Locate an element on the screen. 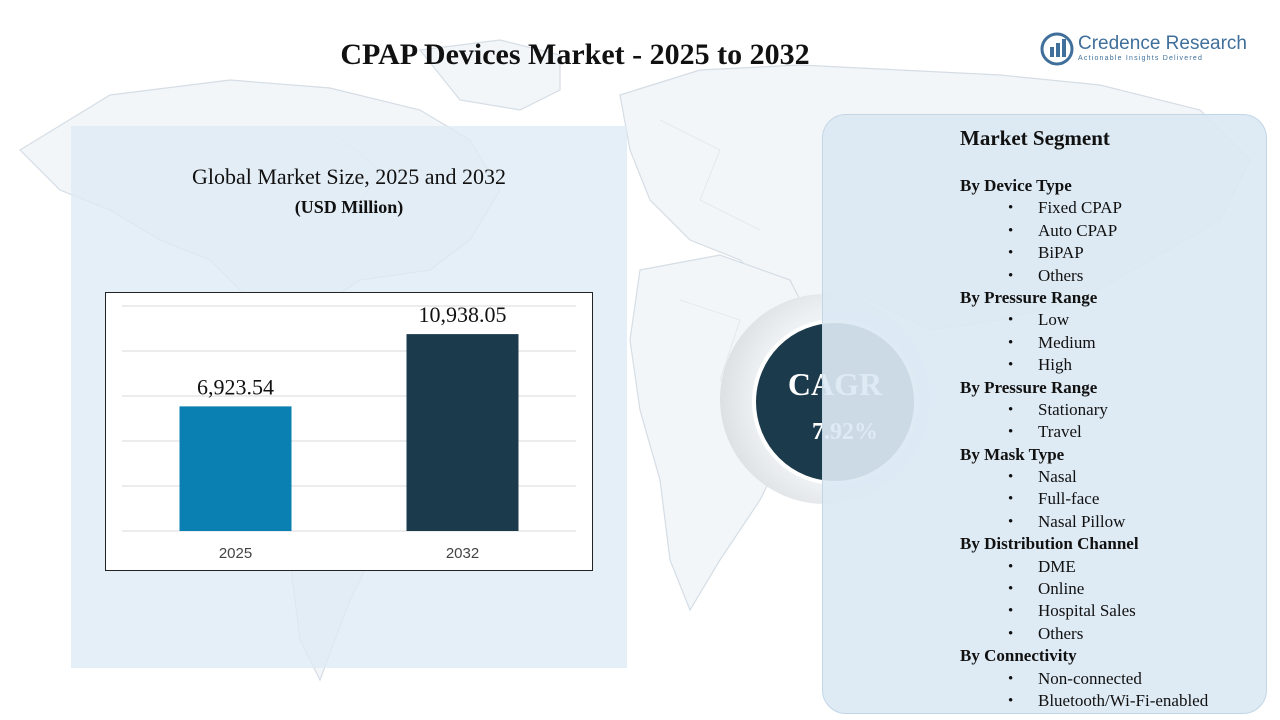 The height and width of the screenshot is (720, 1280). segment-item: • Stationary is located at coordinates (1110, 410).